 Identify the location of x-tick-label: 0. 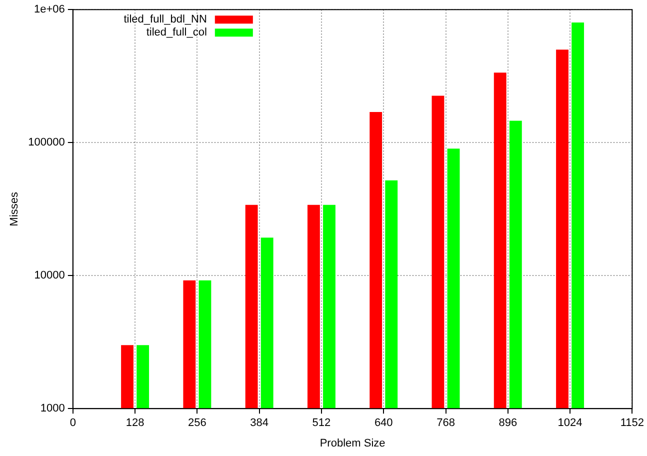
(73, 423).